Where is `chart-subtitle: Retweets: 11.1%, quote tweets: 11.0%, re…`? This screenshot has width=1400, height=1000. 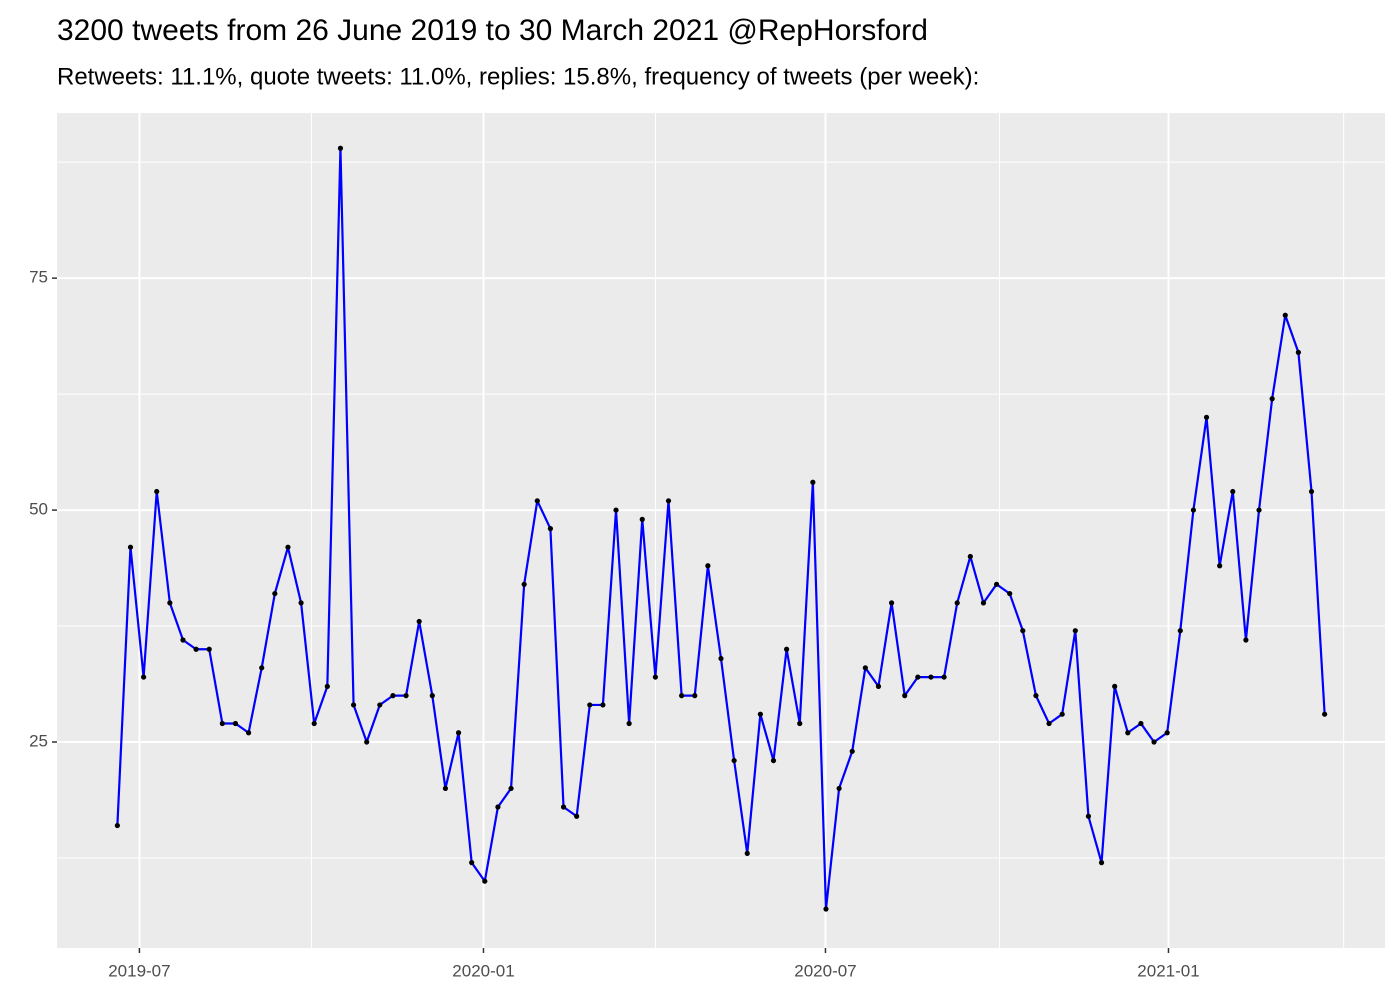 chart-subtitle: Retweets: 11.1%, quote tweets: 11.0%, re… is located at coordinates (518, 76).